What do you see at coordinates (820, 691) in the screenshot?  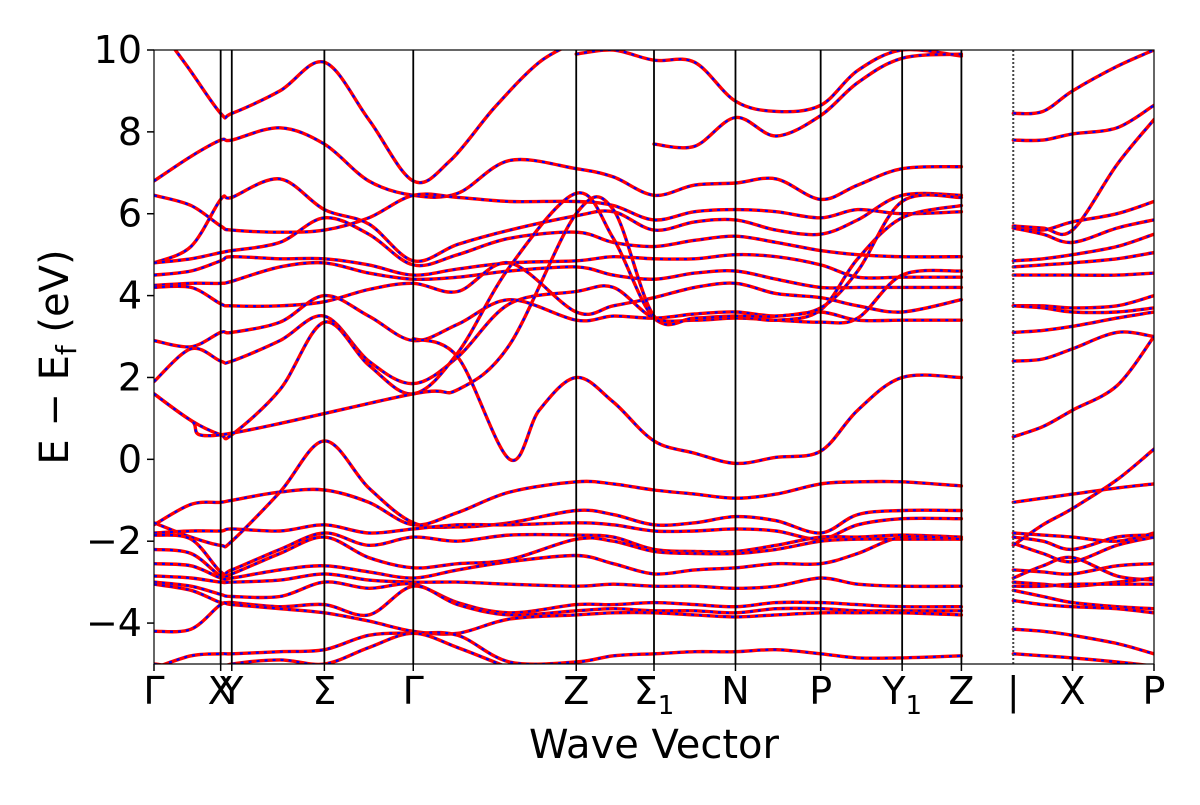 I see `x-tick-label-8: P` at bounding box center [820, 691].